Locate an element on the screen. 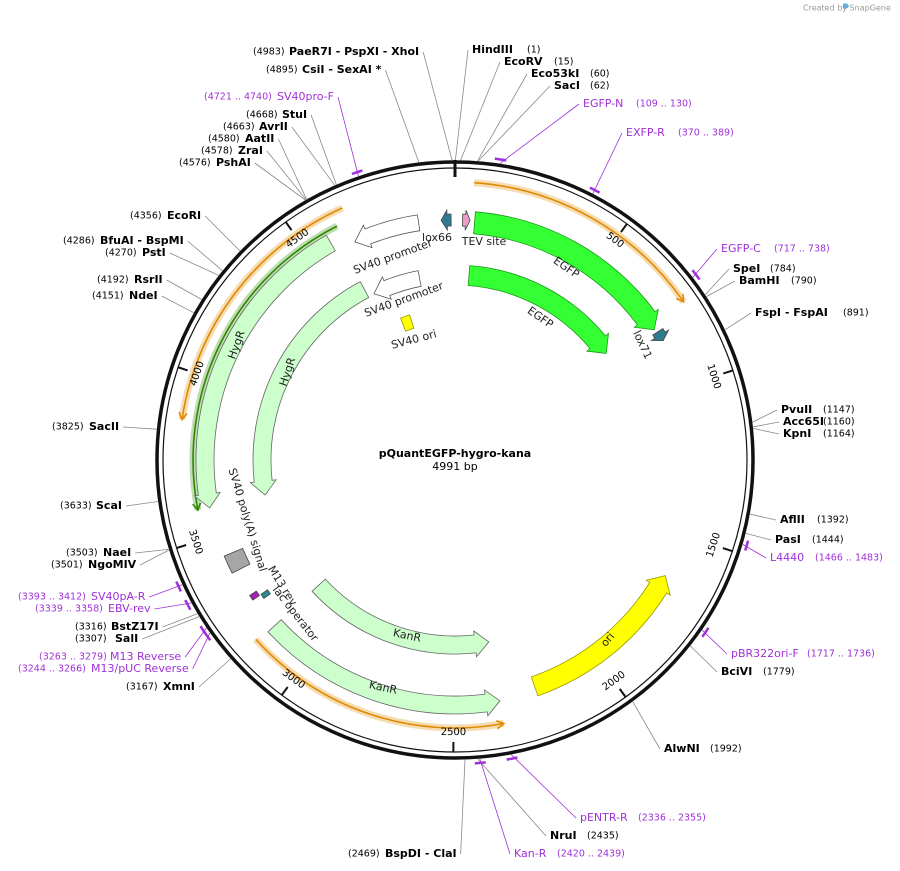 This screenshot has height=871, width=900. plasmid-length: 4991 bp is located at coordinates (454, 466).